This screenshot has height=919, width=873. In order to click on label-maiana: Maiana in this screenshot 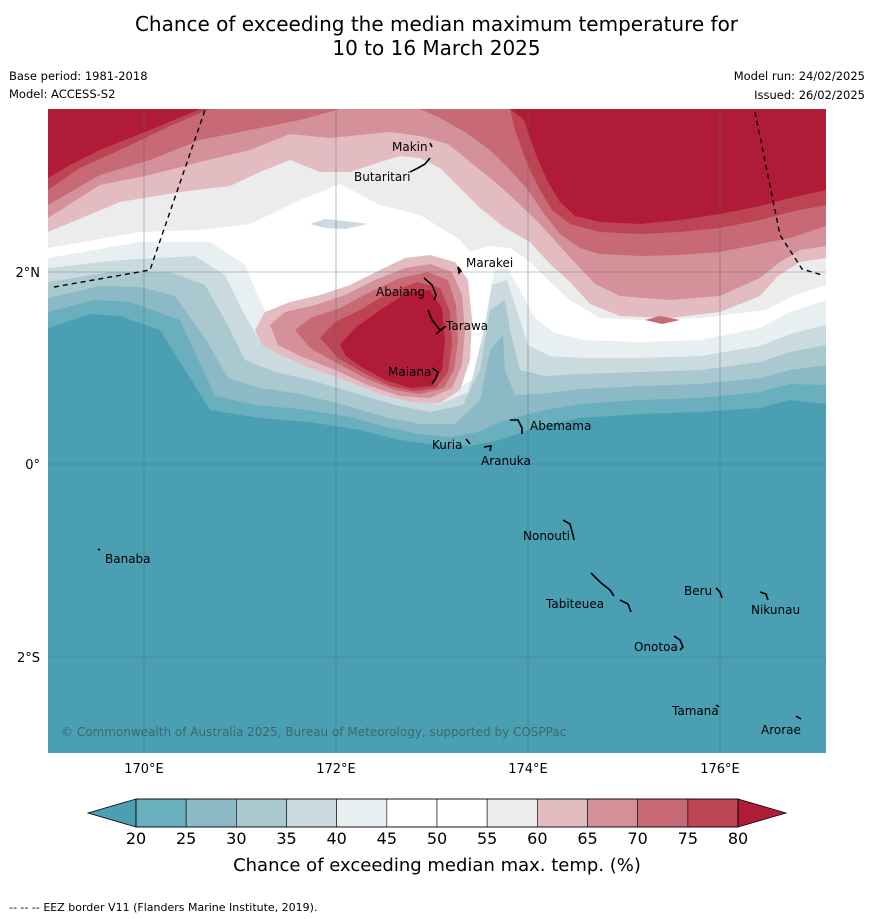, I will do `click(409, 372)`.